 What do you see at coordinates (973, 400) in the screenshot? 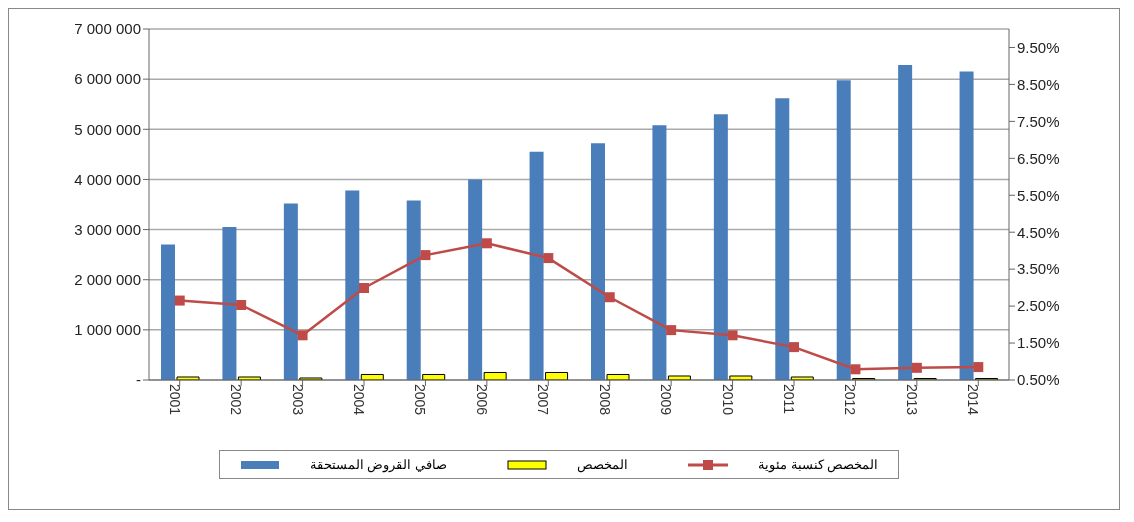
I see `x-tick-label: 2014` at bounding box center [973, 400].